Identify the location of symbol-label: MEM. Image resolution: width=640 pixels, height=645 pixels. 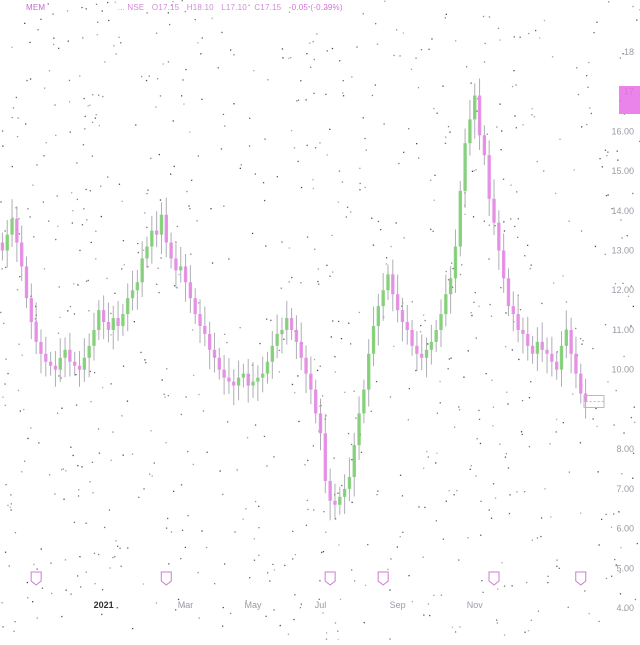
(35, 7).